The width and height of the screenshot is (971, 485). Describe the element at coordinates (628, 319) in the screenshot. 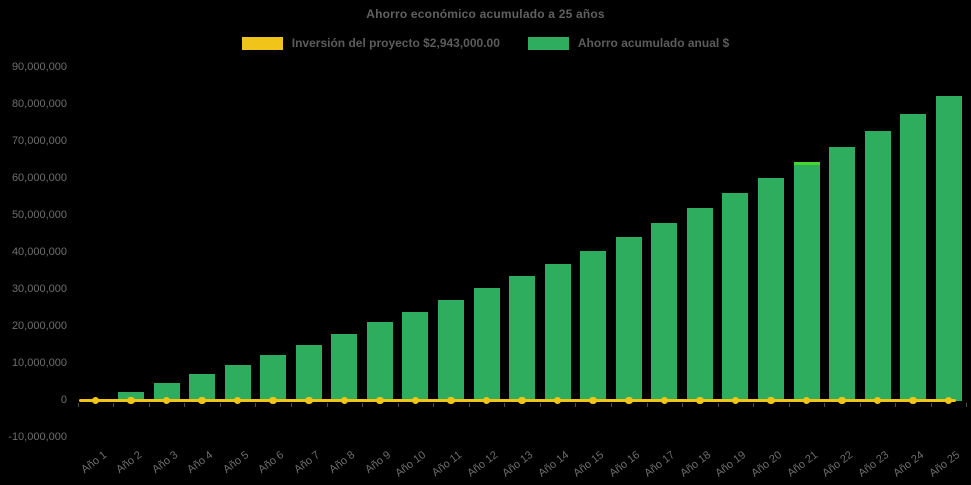

I see `bar-año-16` at that location.